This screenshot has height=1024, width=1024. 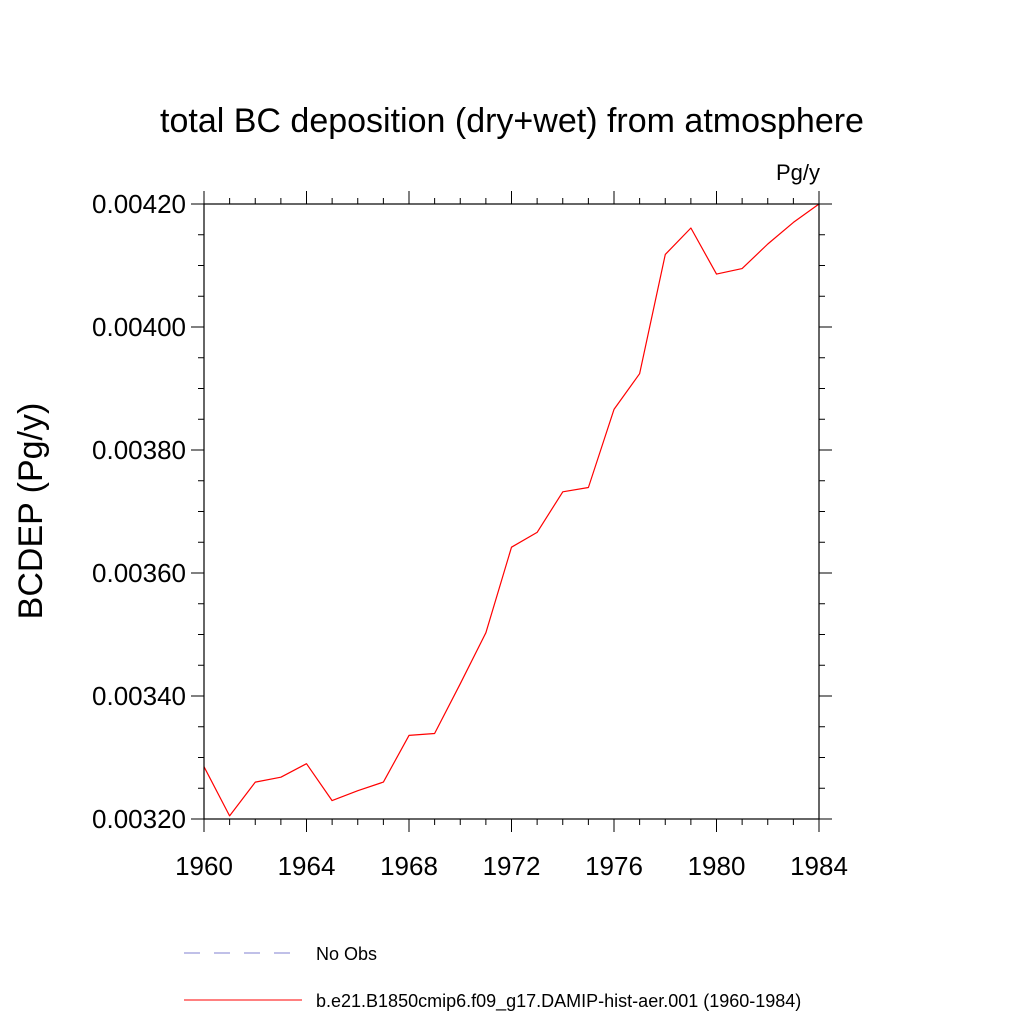 What do you see at coordinates (798, 172) in the screenshot?
I see `units-label: Pg/y` at bounding box center [798, 172].